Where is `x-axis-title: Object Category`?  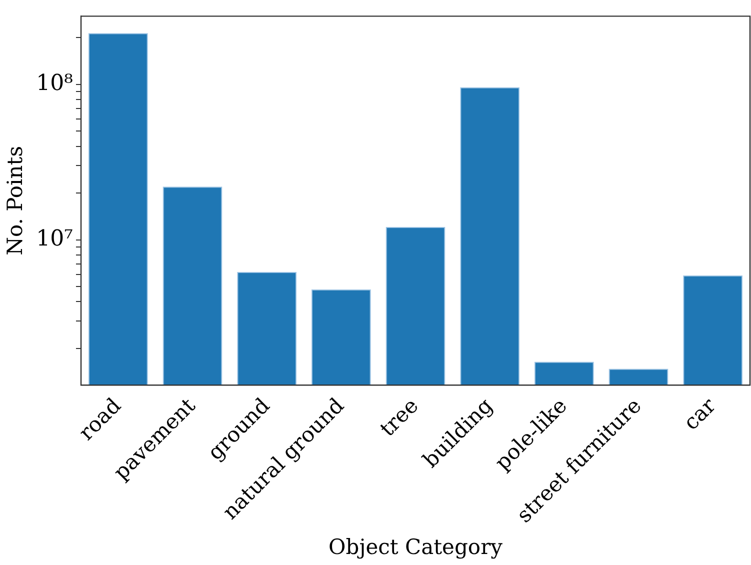 x-axis-title: Object Category is located at coordinates (415, 546).